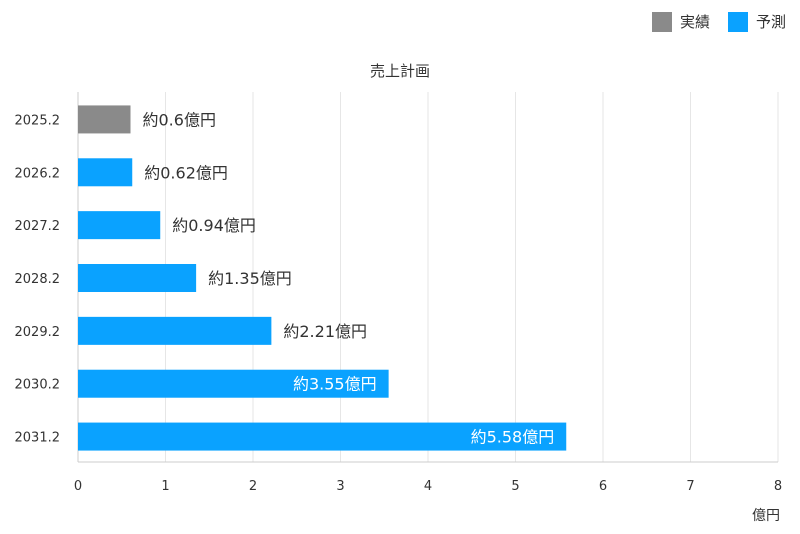 The height and width of the screenshot is (534, 800). I want to click on legend-item-actual: 実績, so click(680, 21).